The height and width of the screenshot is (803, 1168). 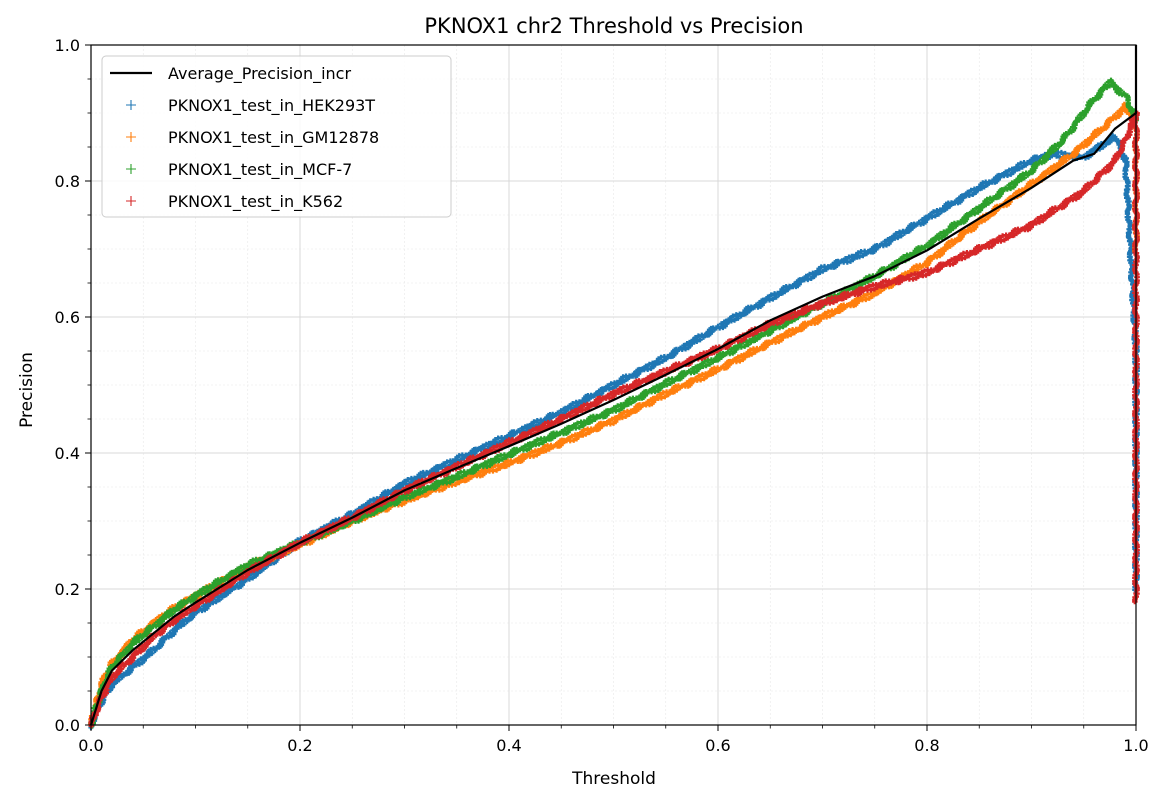 I want to click on legend-label: PKNOX1_test_in_K562, so click(x=255, y=202).